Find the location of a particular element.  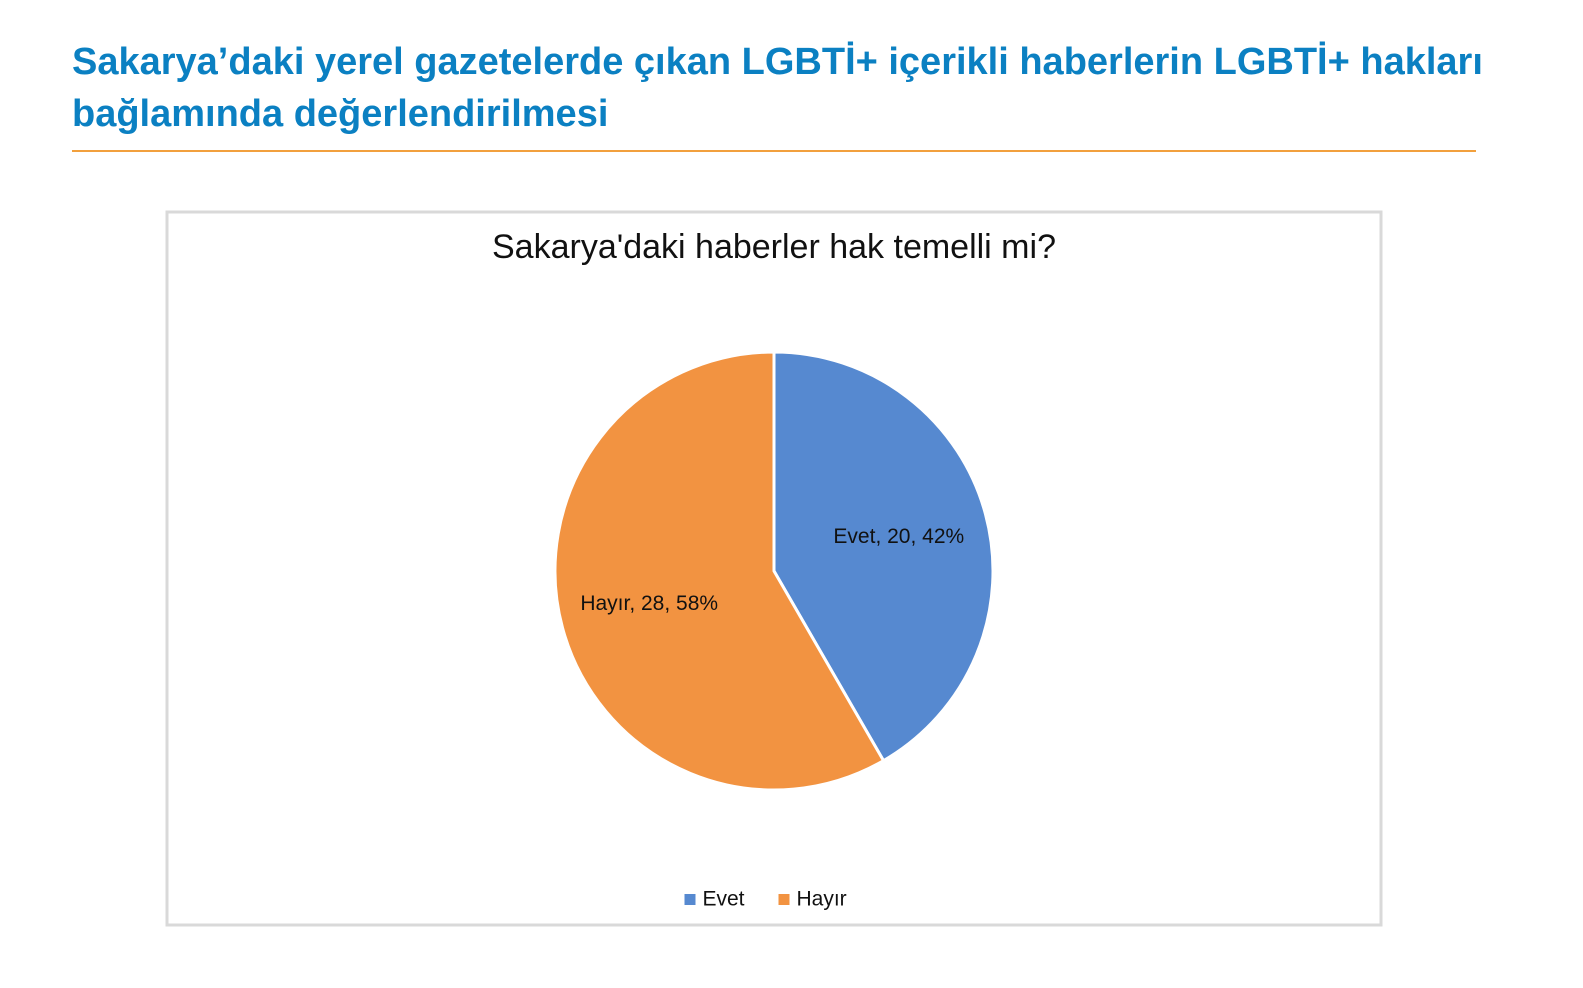

legend-label: Hayır is located at coordinates (822, 899).